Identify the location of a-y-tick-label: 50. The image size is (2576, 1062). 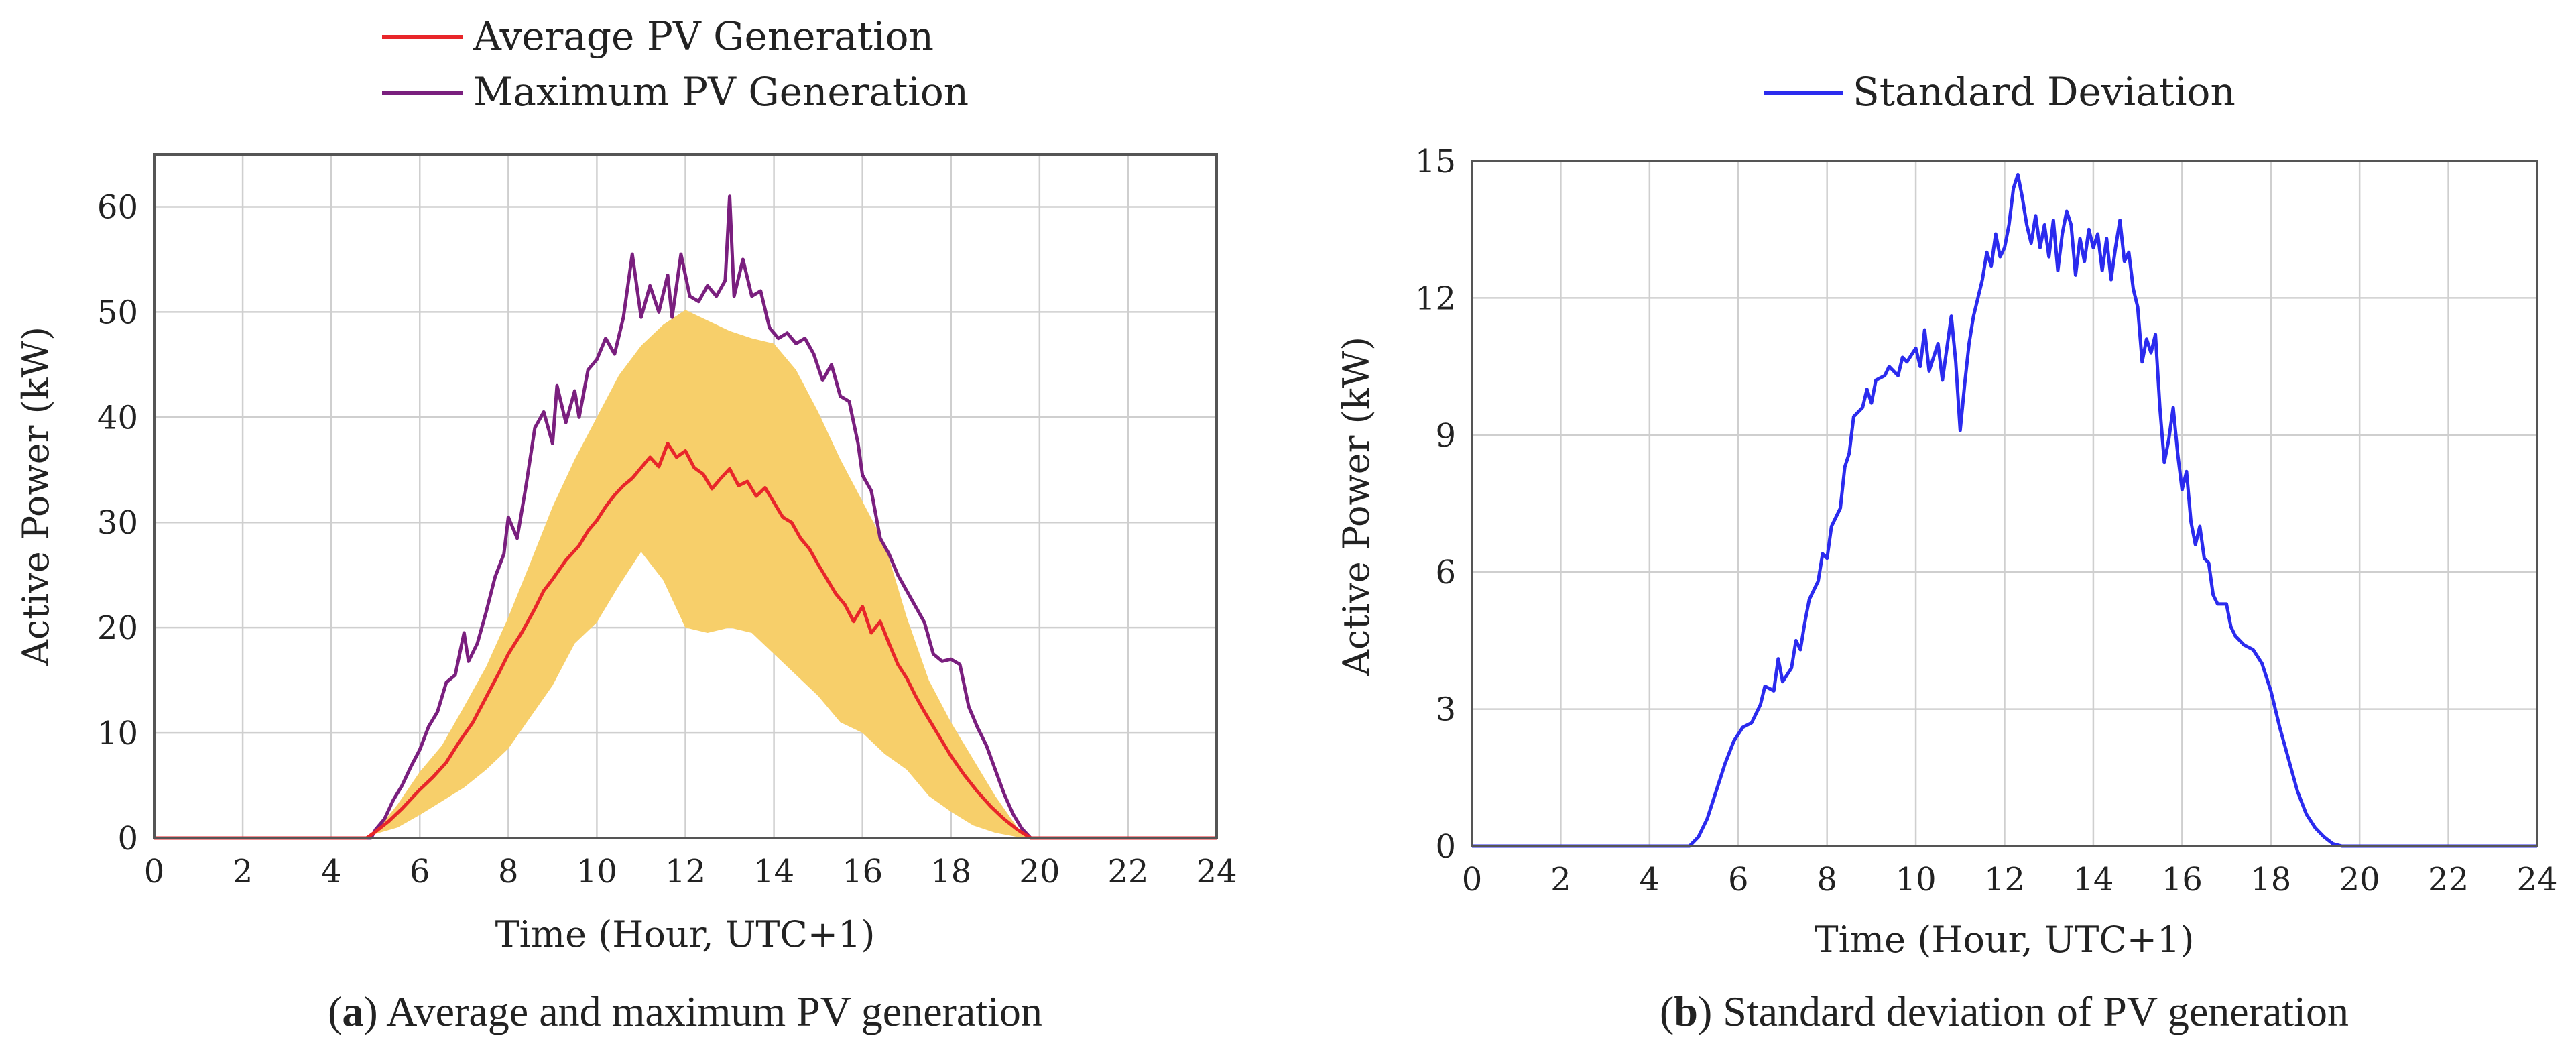
(118, 312).